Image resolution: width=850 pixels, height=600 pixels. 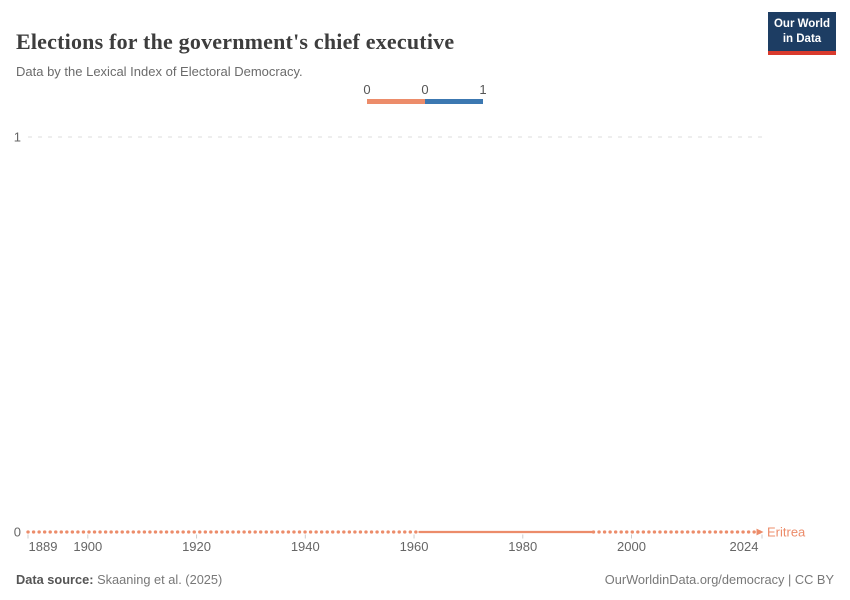 I want to click on x-axis-tick-label: 1940, so click(x=305, y=546).